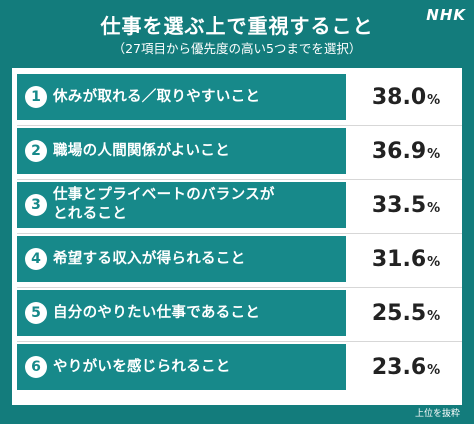 The width and height of the screenshot is (474, 424). Describe the element at coordinates (237, 48) in the screenshot. I see `chart-subtitle: （27項目から優先度の高い5つまでを選択）` at that location.